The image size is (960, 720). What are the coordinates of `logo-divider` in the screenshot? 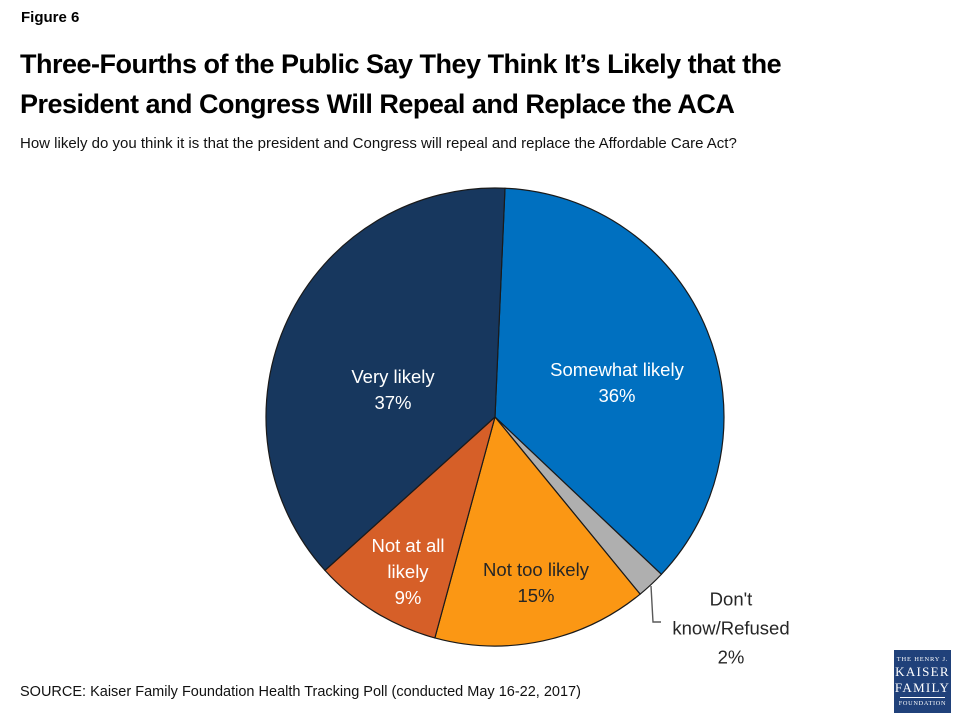 It's located at (922, 697).